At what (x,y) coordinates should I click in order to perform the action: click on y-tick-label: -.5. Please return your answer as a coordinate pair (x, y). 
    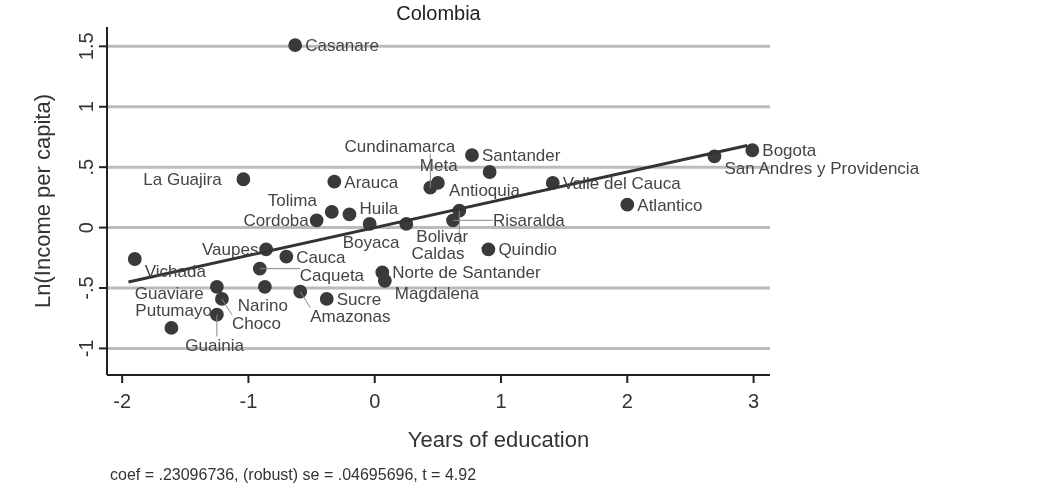
    Looking at the image, I should click on (86, 288).